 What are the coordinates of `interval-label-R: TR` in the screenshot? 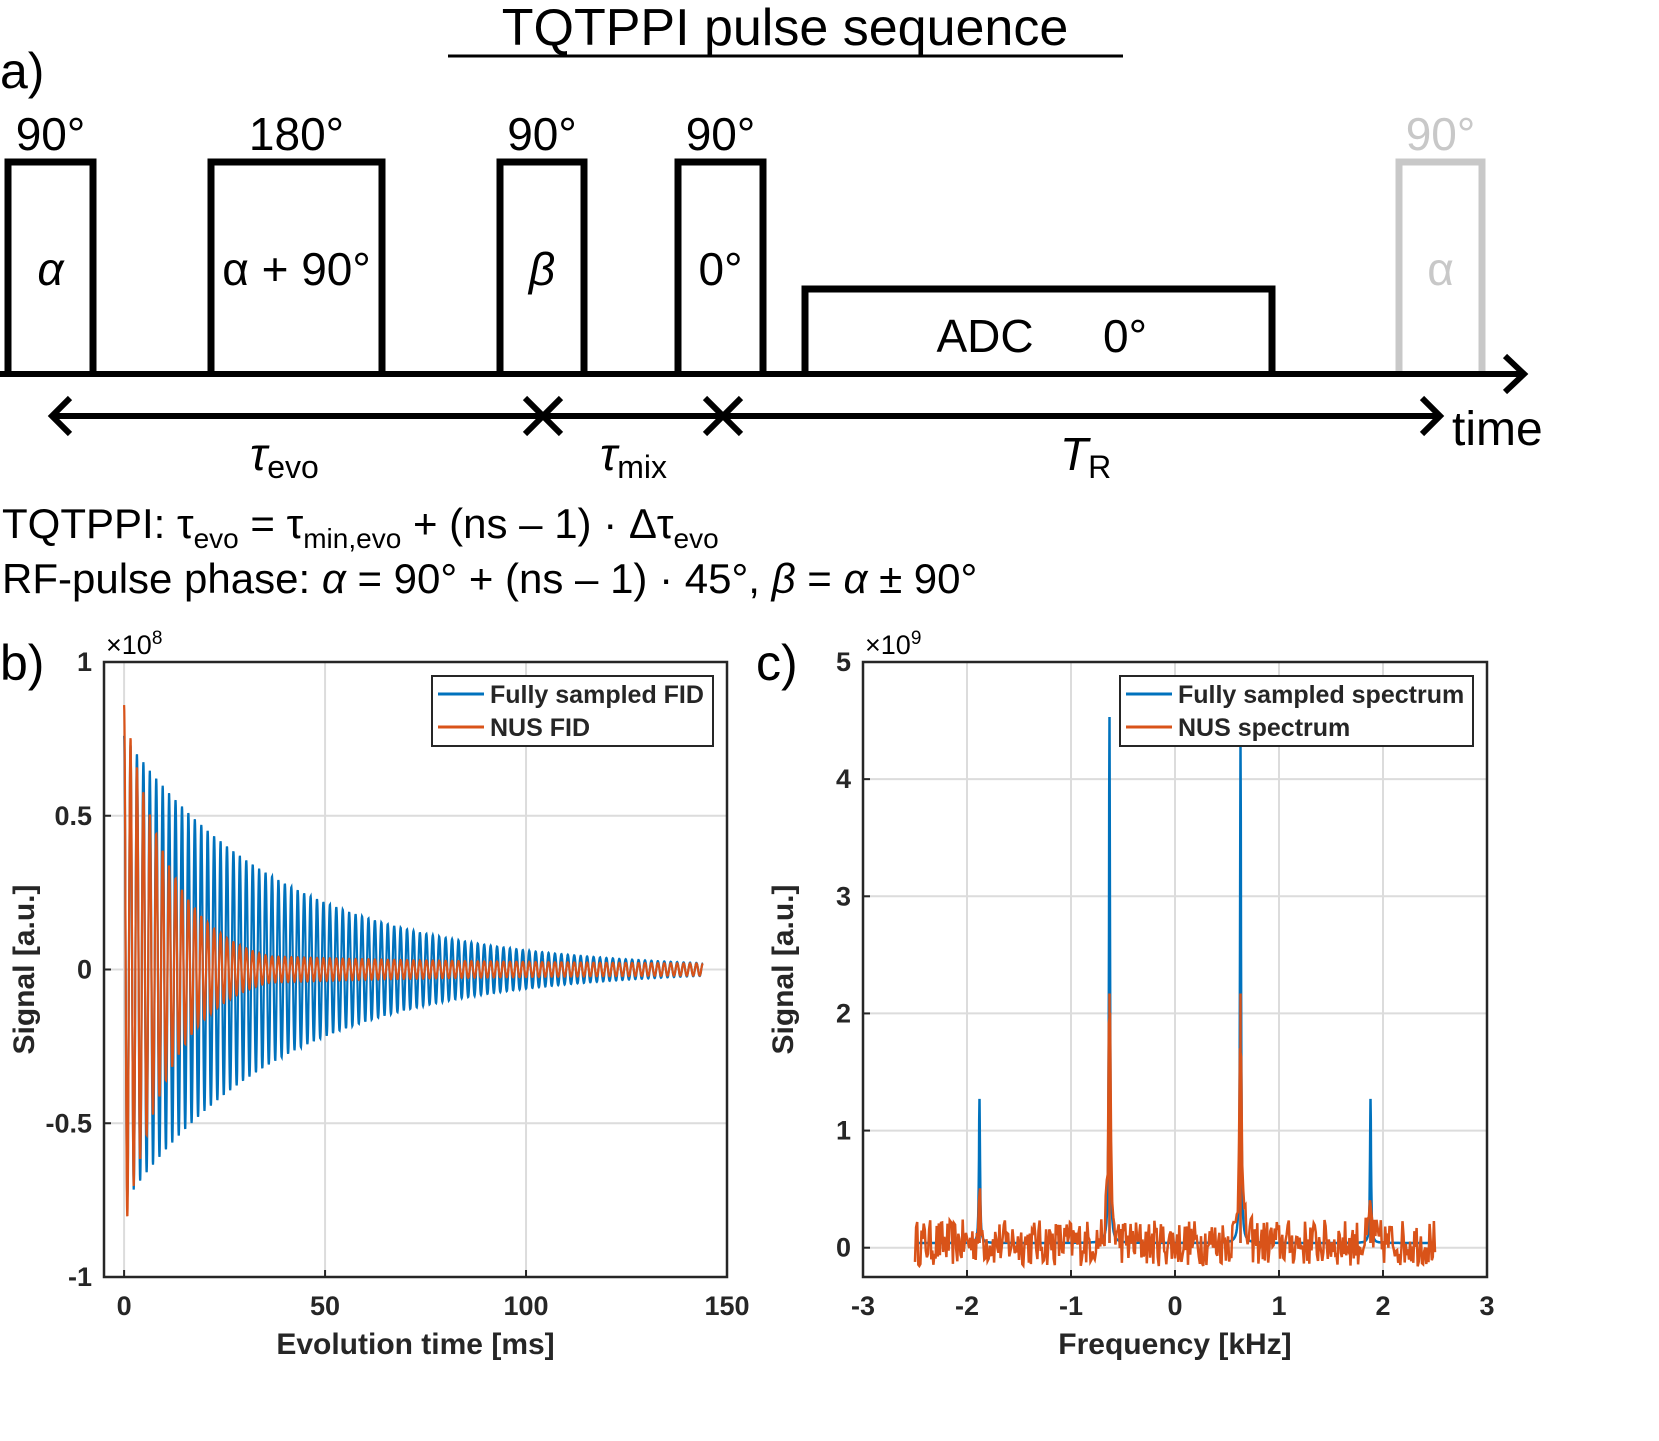 It's located at (1085, 456).